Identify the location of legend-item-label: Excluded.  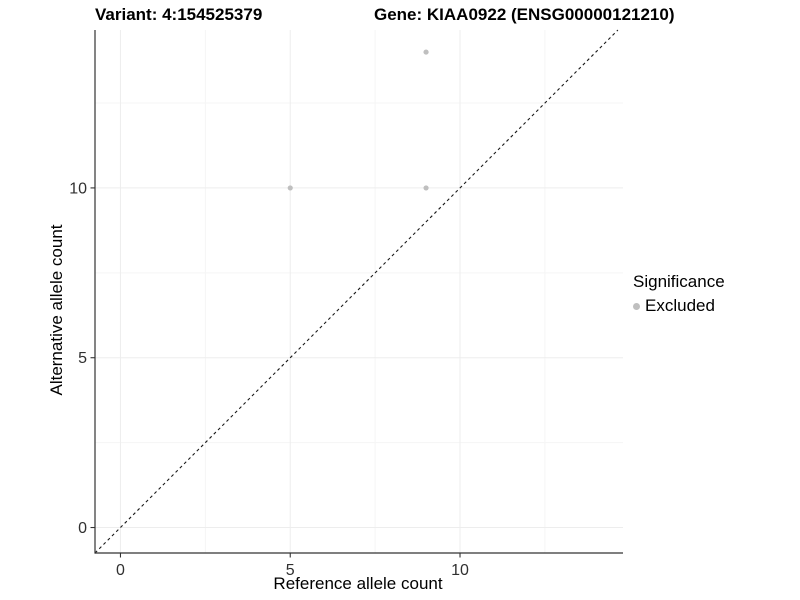
(680, 305).